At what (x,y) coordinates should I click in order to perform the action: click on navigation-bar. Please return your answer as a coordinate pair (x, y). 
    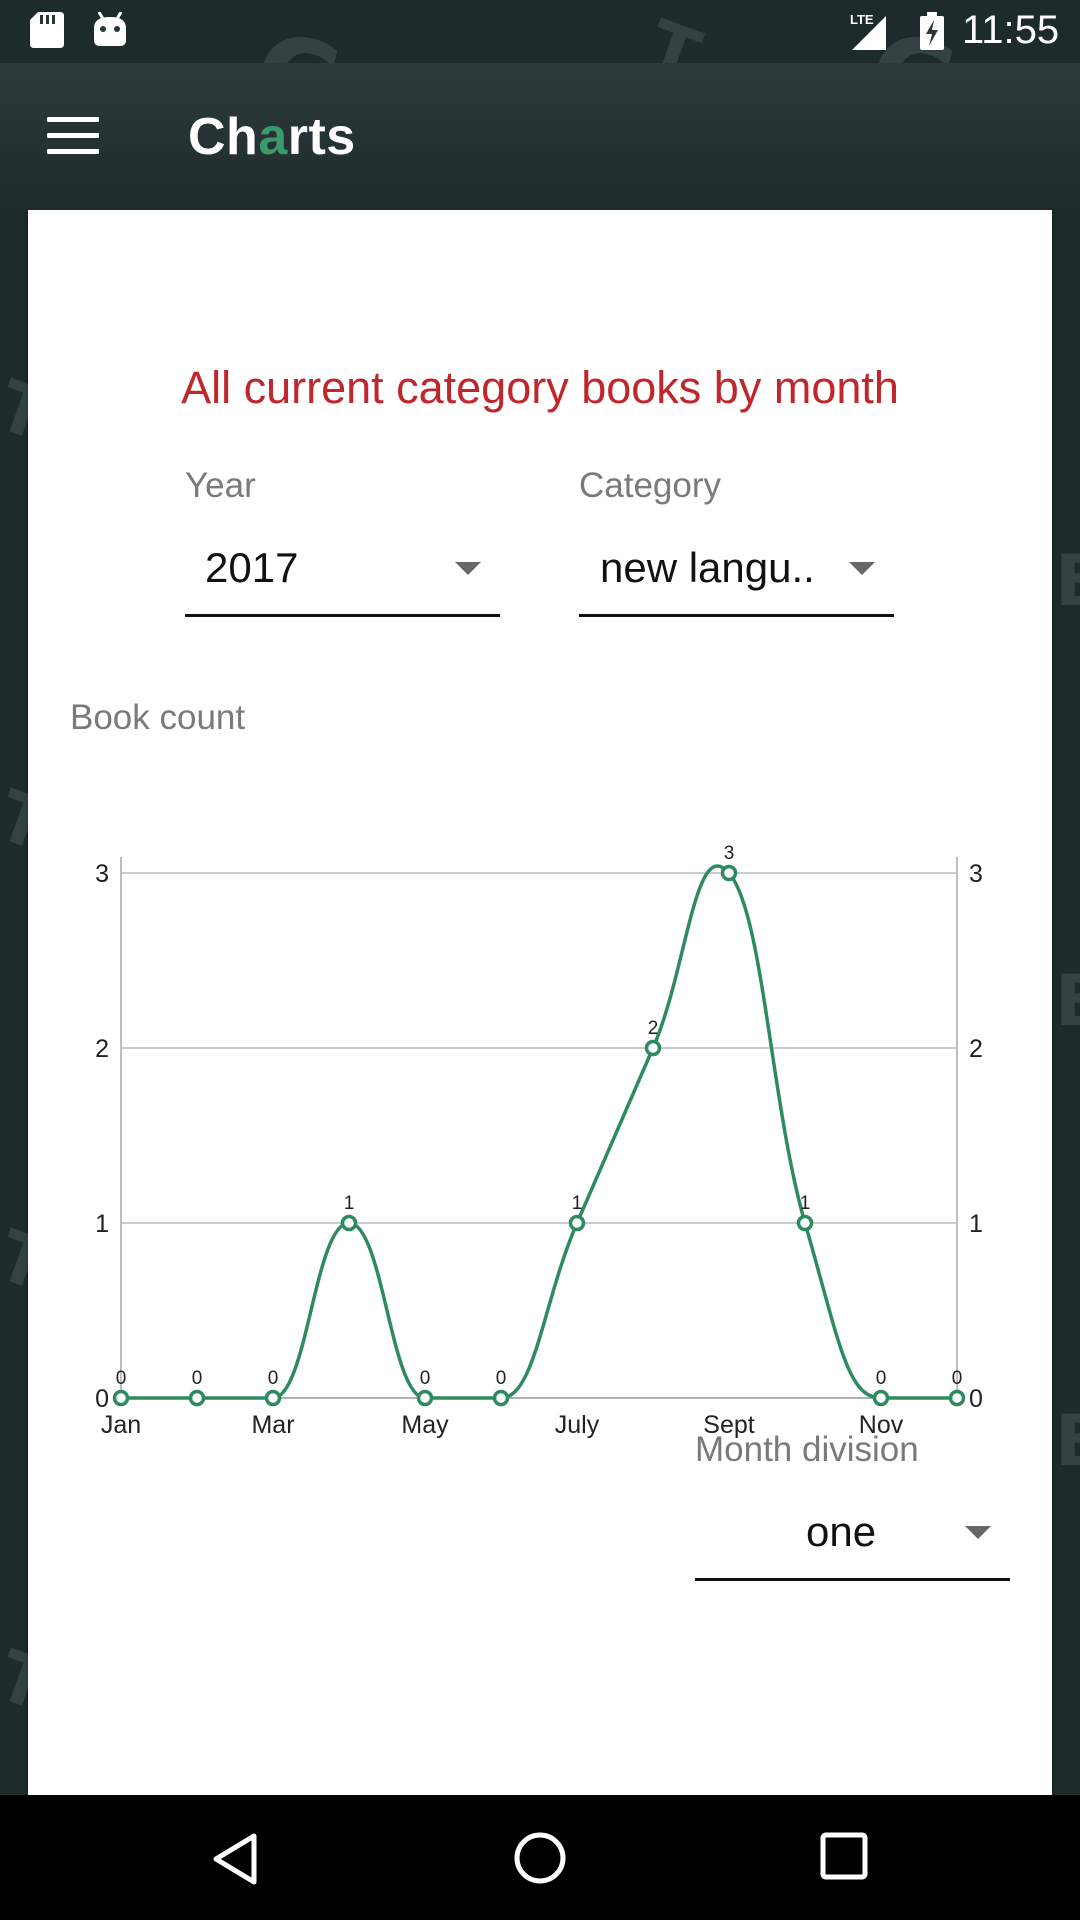
    Looking at the image, I should click on (540, 1857).